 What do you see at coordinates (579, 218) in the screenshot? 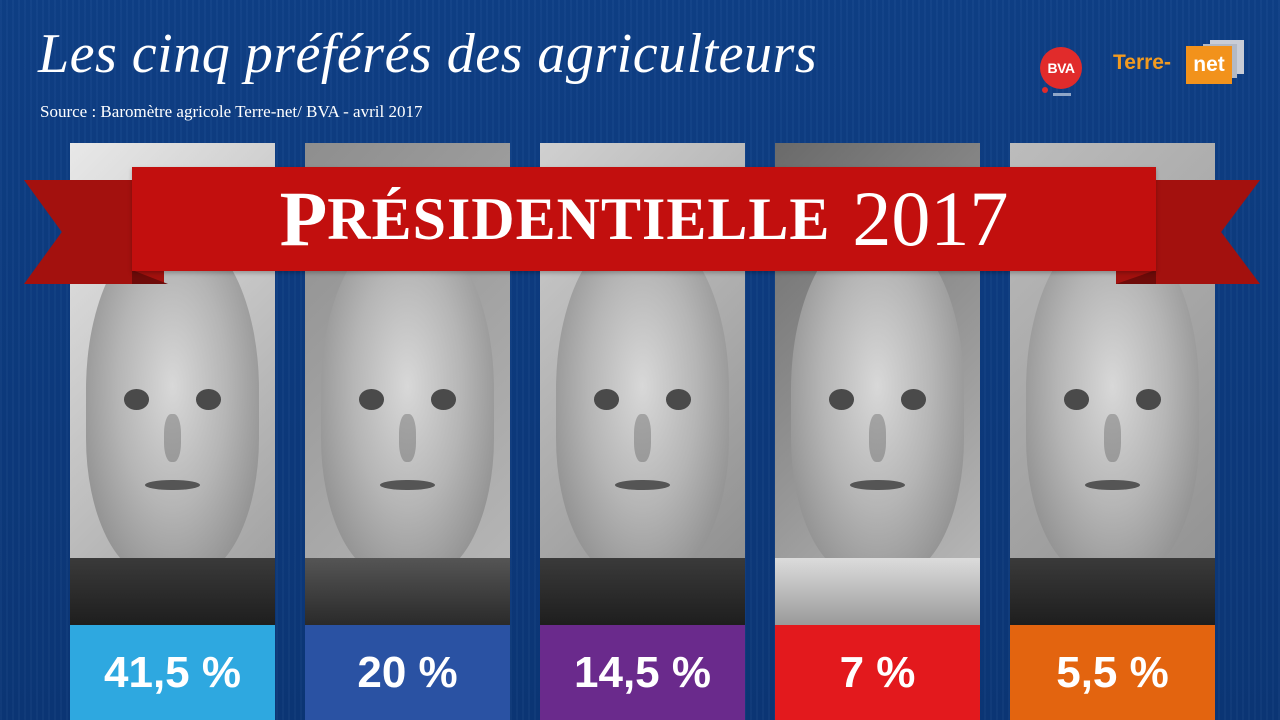
I see `banner-word: RÉSIDENTIELLE` at bounding box center [579, 218].